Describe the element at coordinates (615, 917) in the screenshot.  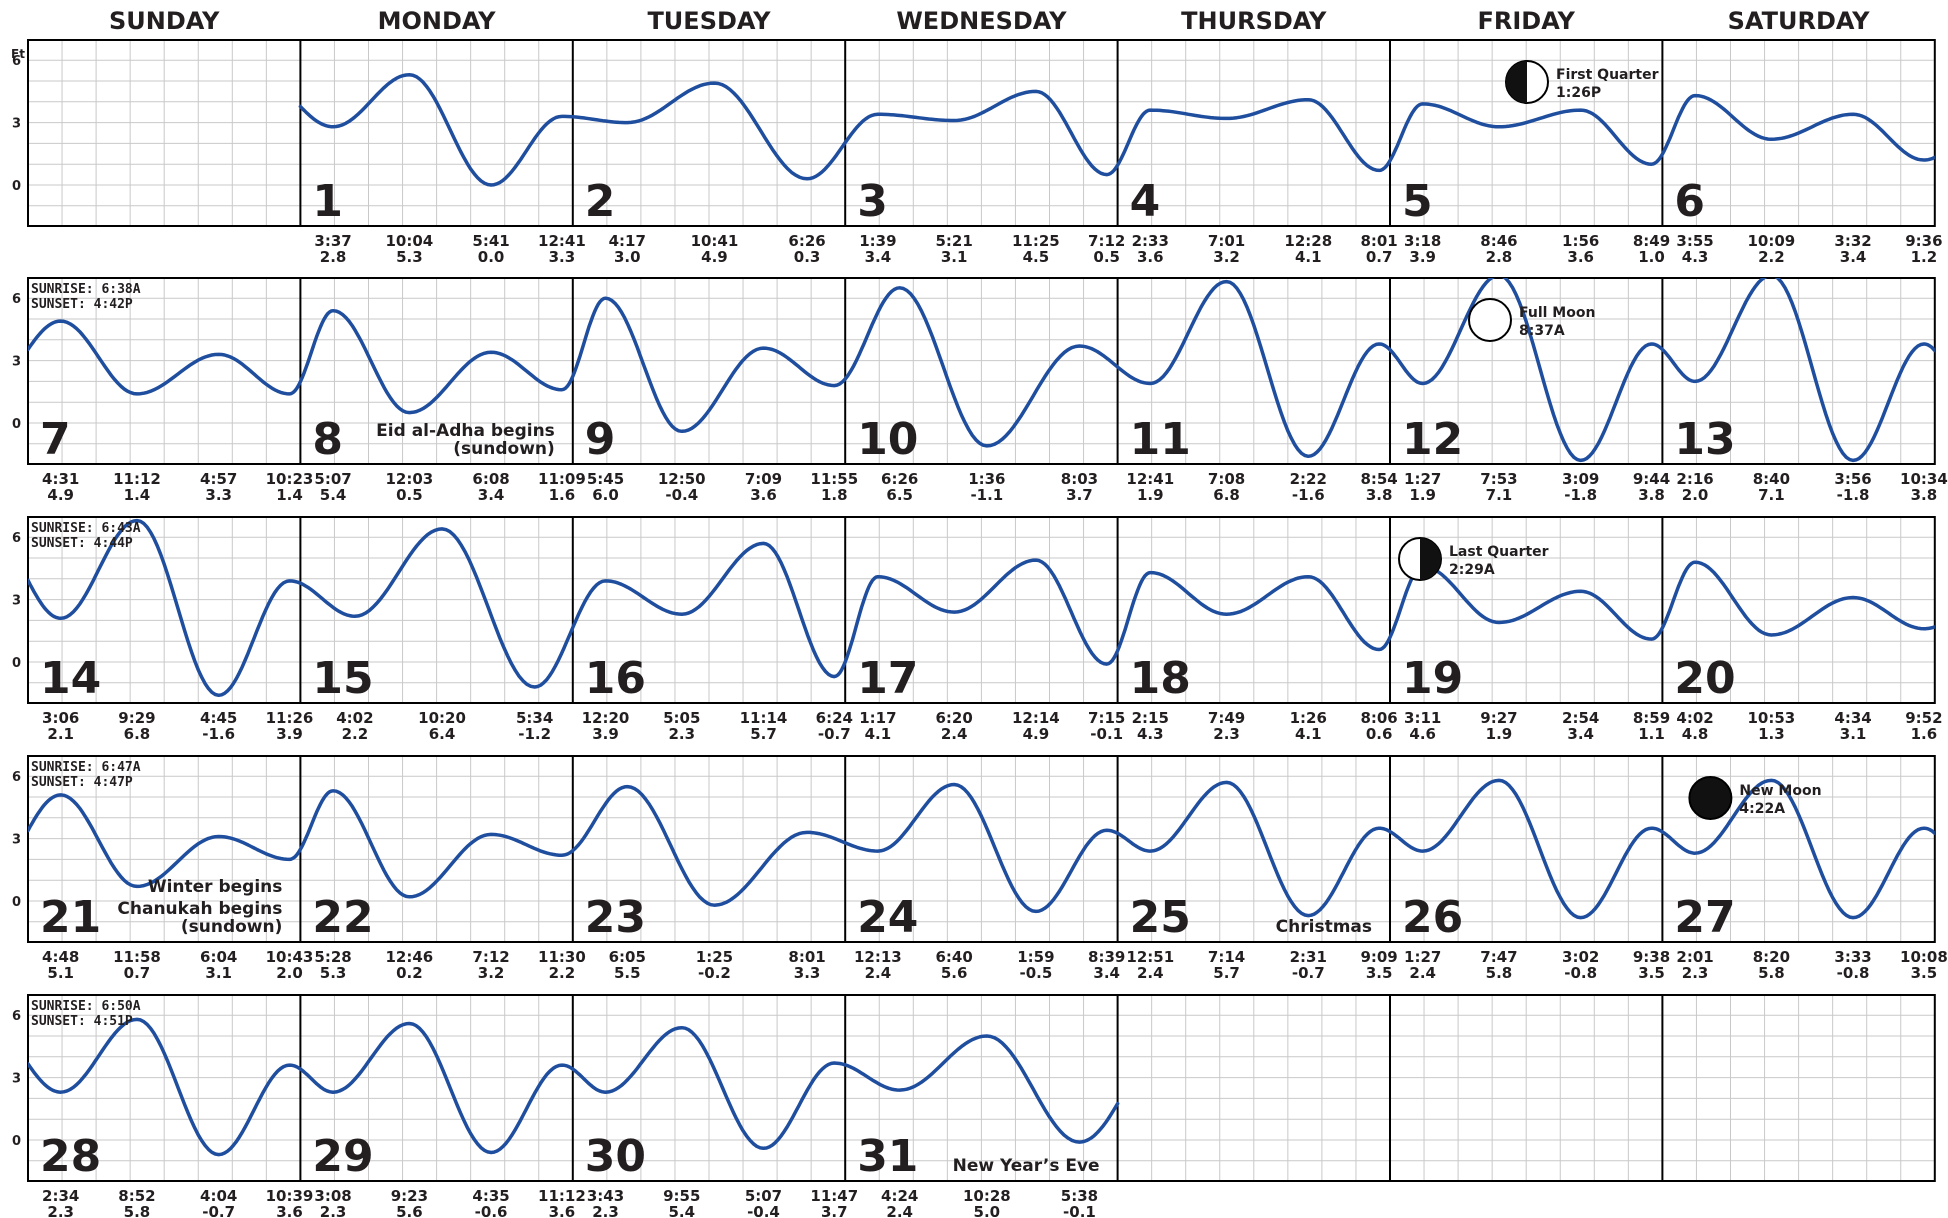
I see `day-number: 23` at that location.